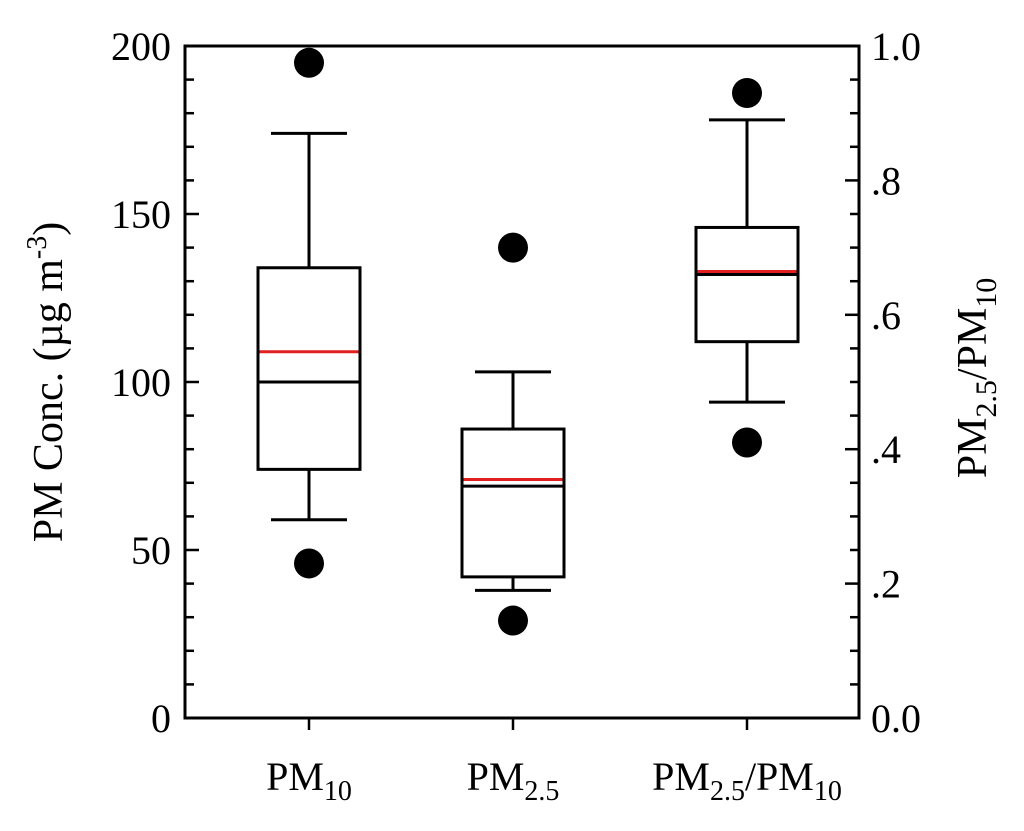  What do you see at coordinates (886, 315) in the screenshot?
I see `right-tick-label: .6` at bounding box center [886, 315].